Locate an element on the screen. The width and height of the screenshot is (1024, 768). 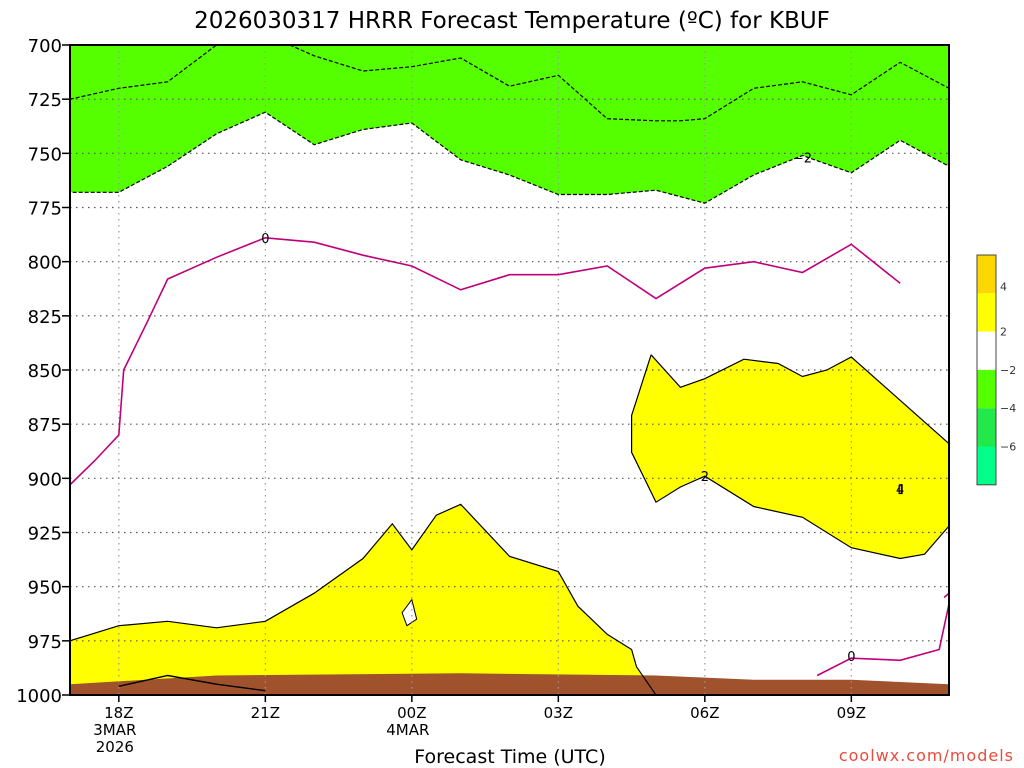
y-tick-label: 700 is located at coordinates (45, 46).